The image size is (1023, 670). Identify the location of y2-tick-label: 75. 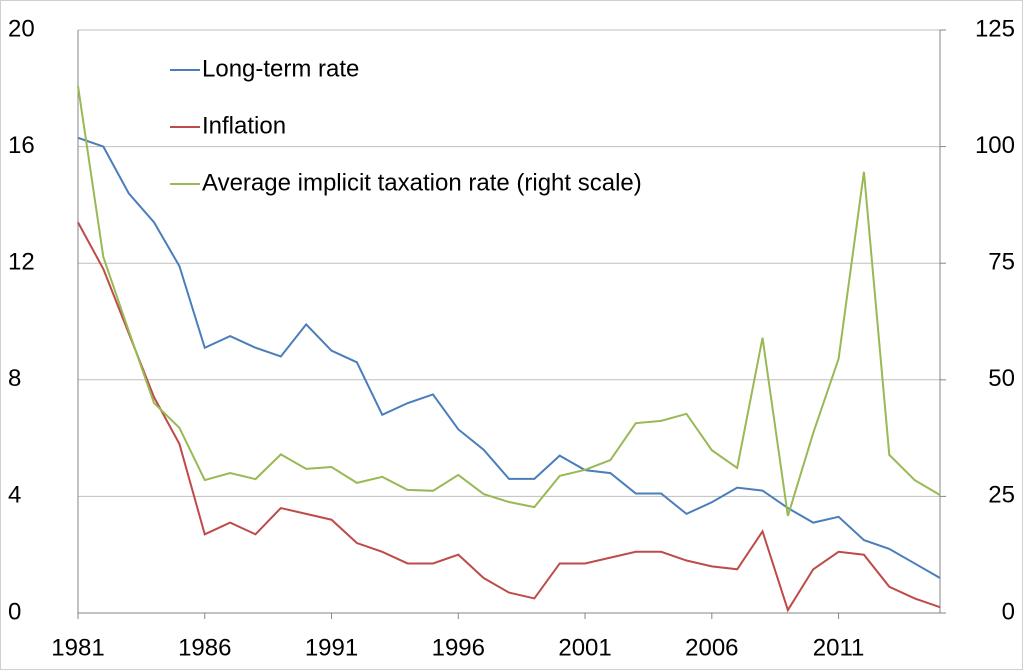
(1001, 262).